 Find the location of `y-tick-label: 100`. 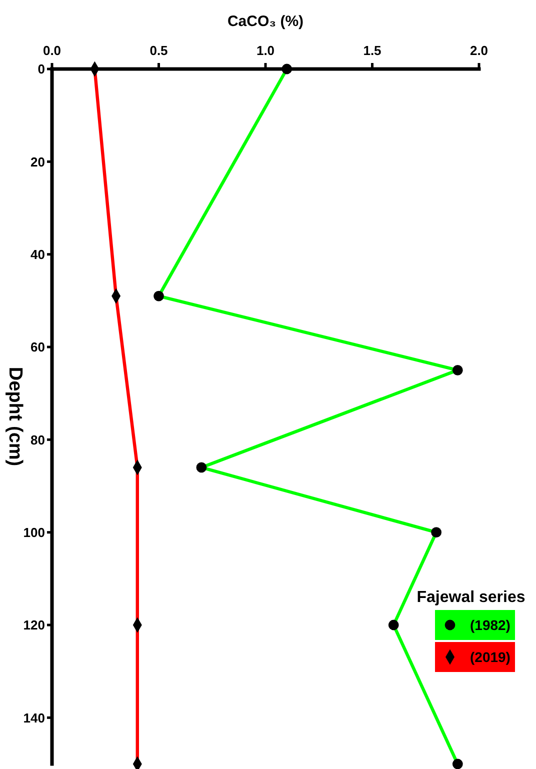

y-tick-label: 100 is located at coordinates (34, 532).